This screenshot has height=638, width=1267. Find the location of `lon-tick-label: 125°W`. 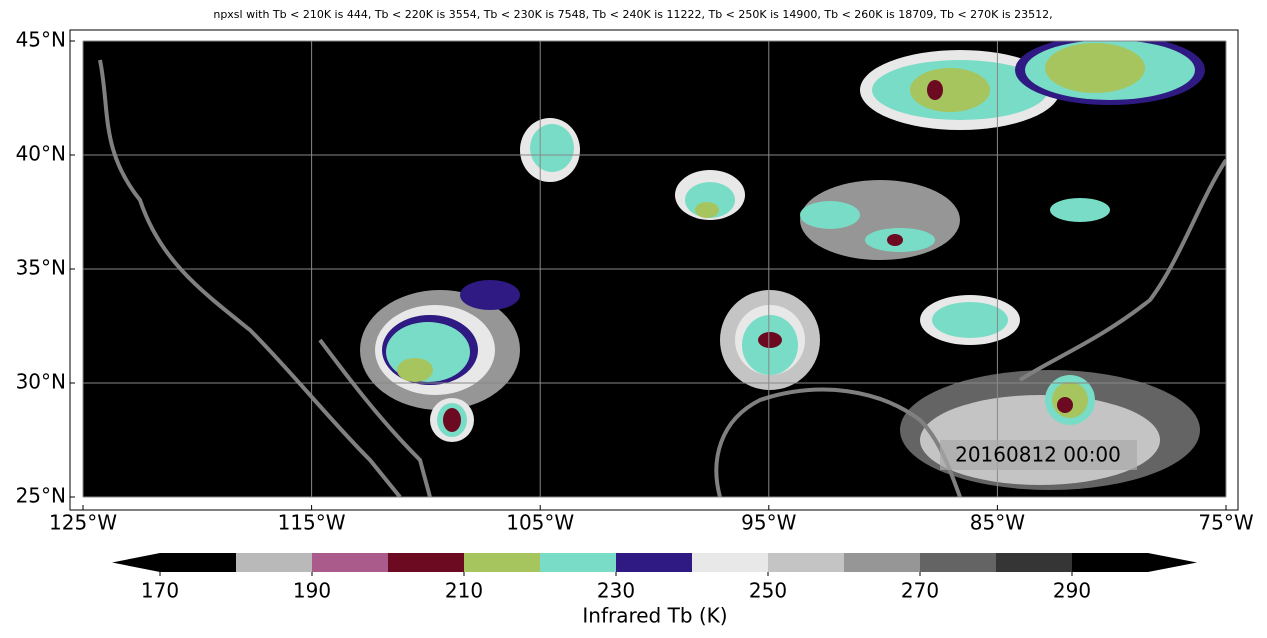

lon-tick-label: 125°W is located at coordinates (83, 523).